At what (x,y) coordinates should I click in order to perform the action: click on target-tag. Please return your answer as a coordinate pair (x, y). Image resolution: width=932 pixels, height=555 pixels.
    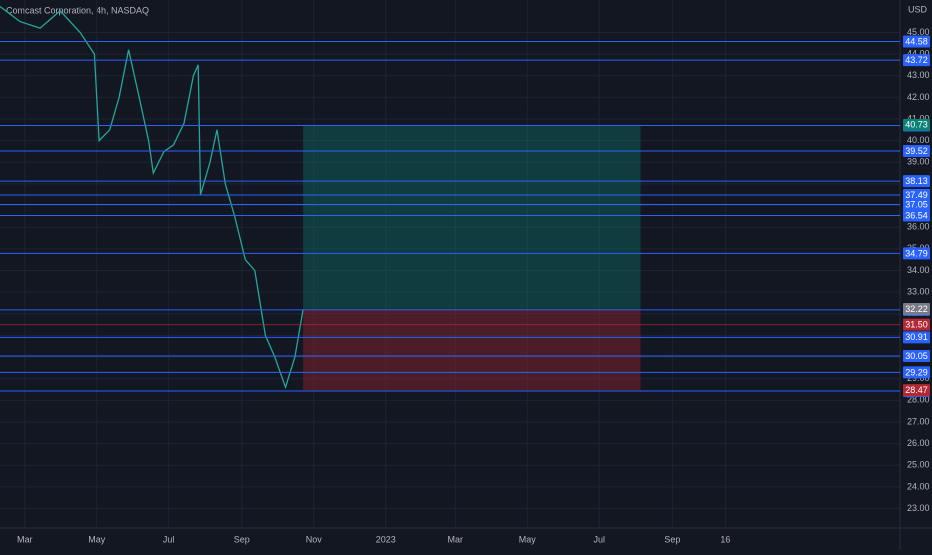
    Looking at the image, I should click on (916, 124).